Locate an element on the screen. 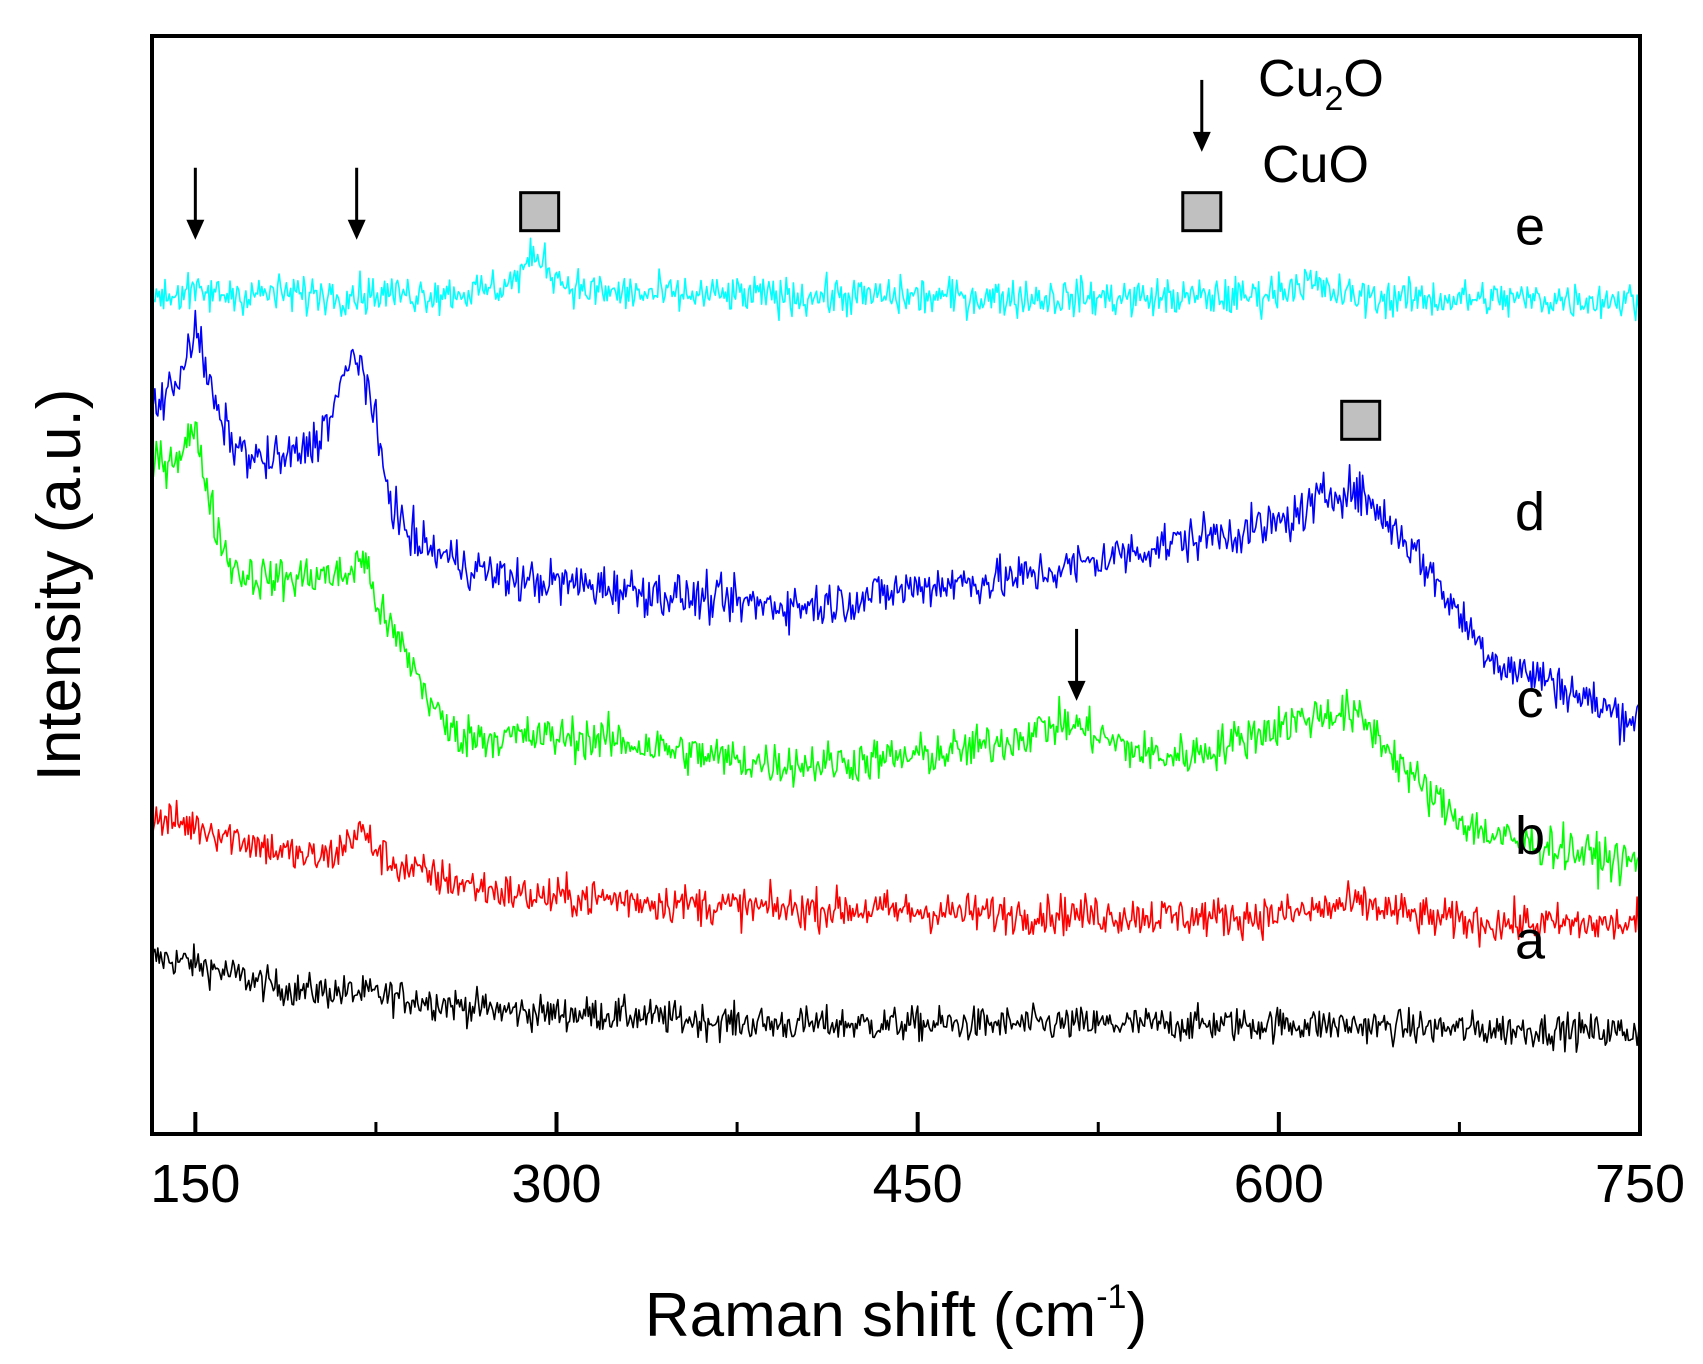  x-tick-label: 450 is located at coordinates (918, 1184).